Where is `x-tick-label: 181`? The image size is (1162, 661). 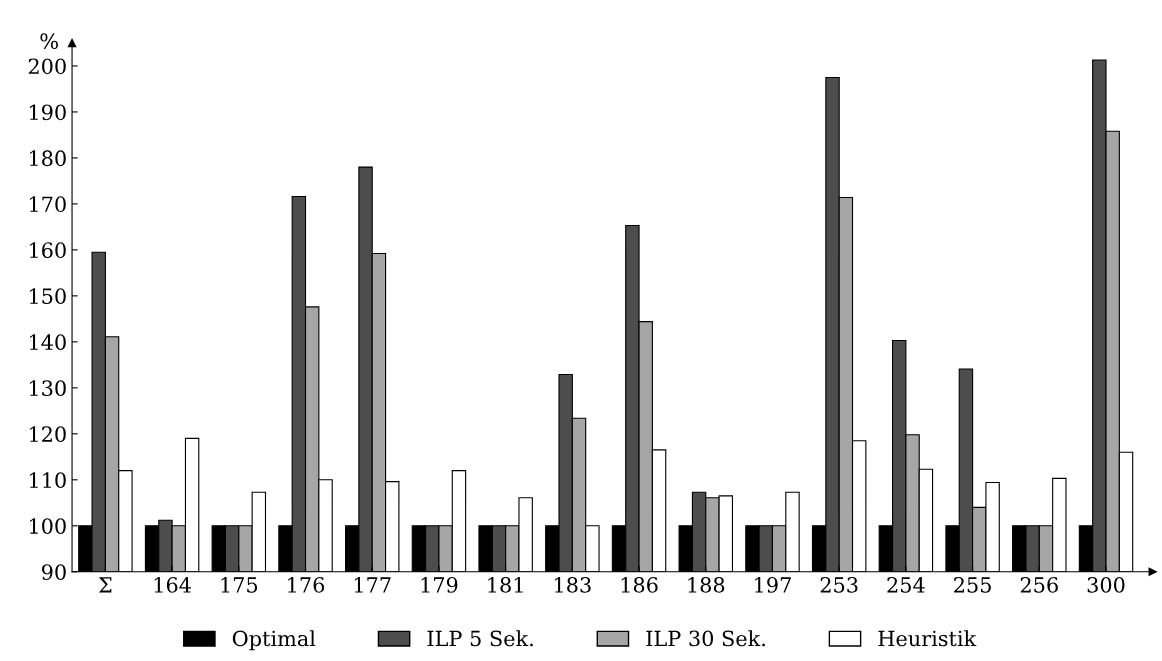
x-tick-label: 181 is located at coordinates (505, 584).